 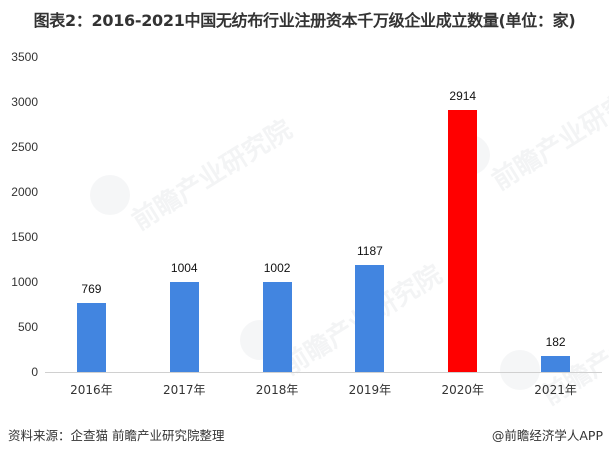 I want to click on bar-2016, so click(x=91, y=337).